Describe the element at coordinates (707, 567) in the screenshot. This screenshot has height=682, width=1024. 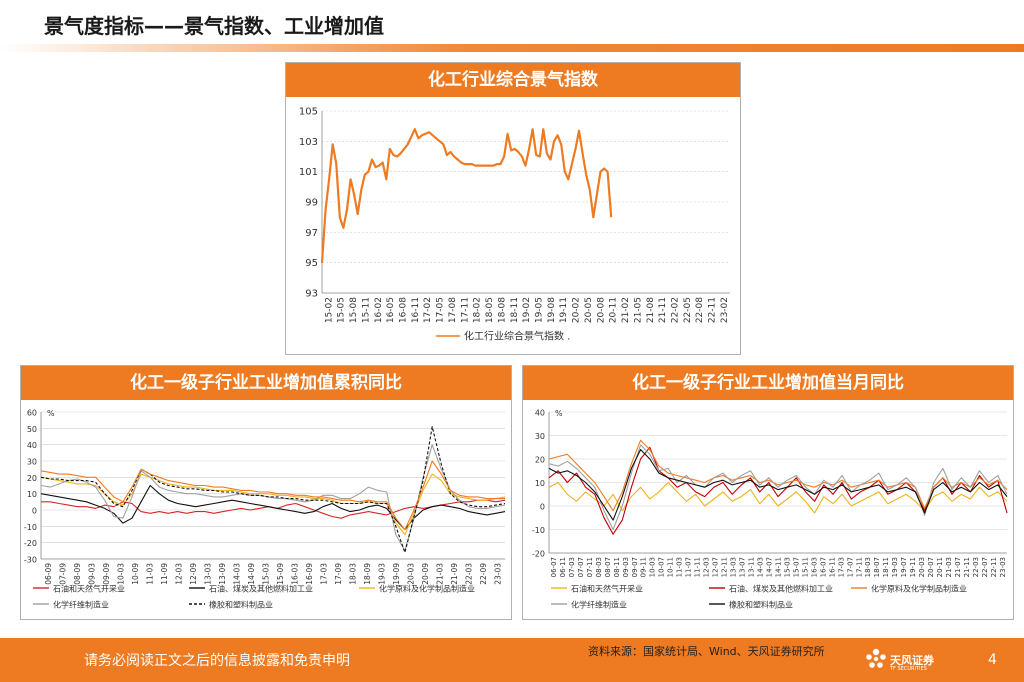
I see `x-tick-label: 12-03` at that location.